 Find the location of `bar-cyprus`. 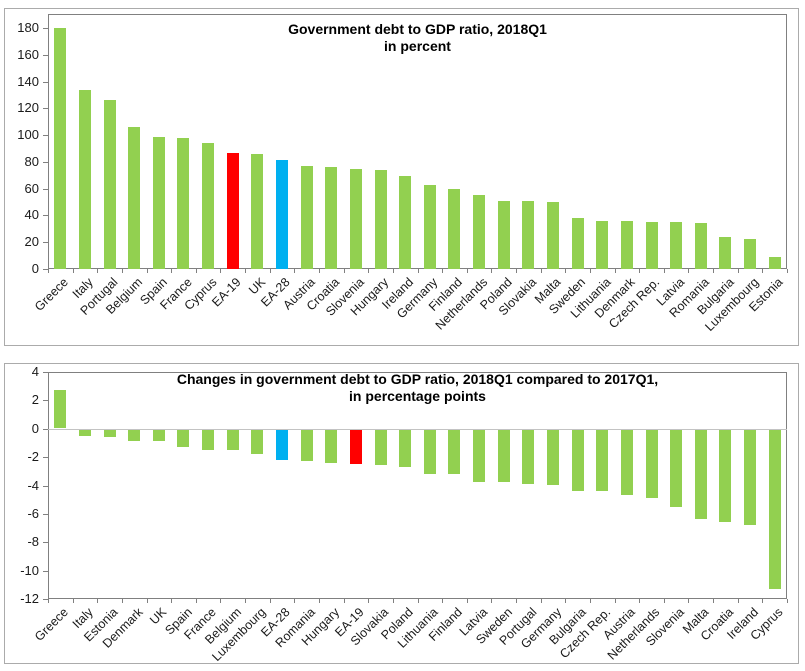

bar-cyprus is located at coordinates (775, 509).